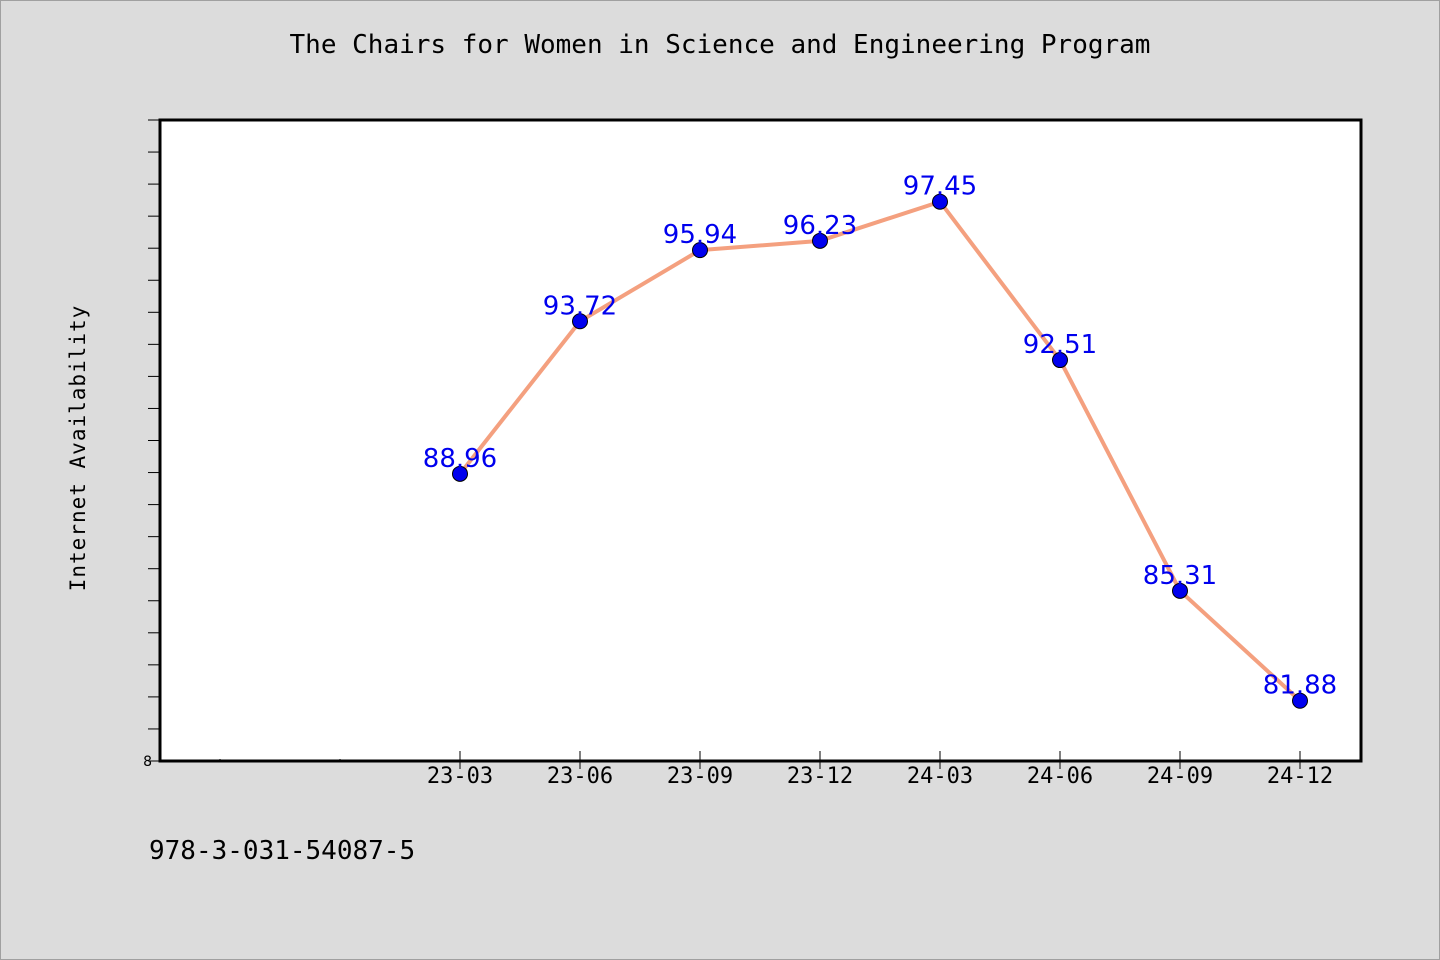 The image size is (1440, 960). Describe the element at coordinates (1060, 776) in the screenshot. I see `x-tick-label: 24-06` at that location.